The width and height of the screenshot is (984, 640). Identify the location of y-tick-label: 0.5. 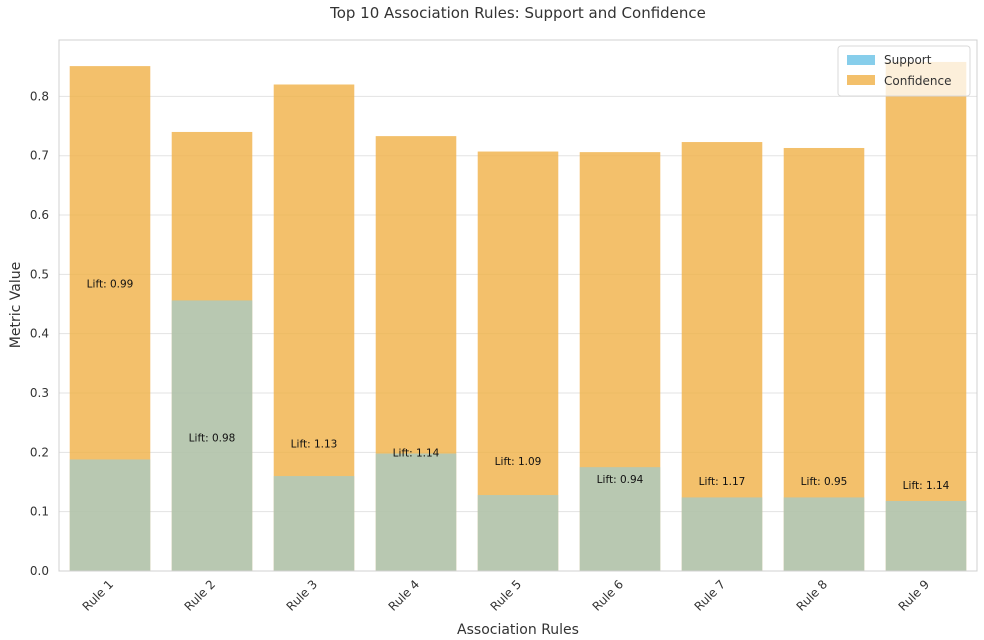
(39, 274).